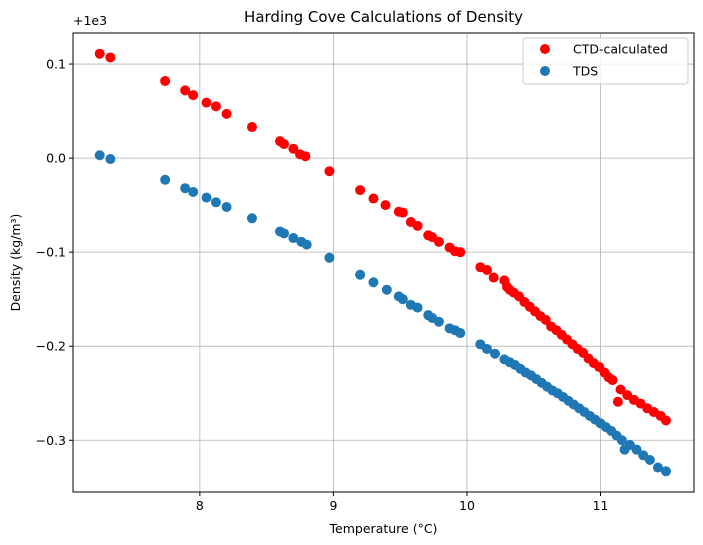 The height and width of the screenshot is (545, 703). I want to click on y-axis-ticks: 0.1 0.0 −0.1 −0.2 −0.3, so click(54, 252).